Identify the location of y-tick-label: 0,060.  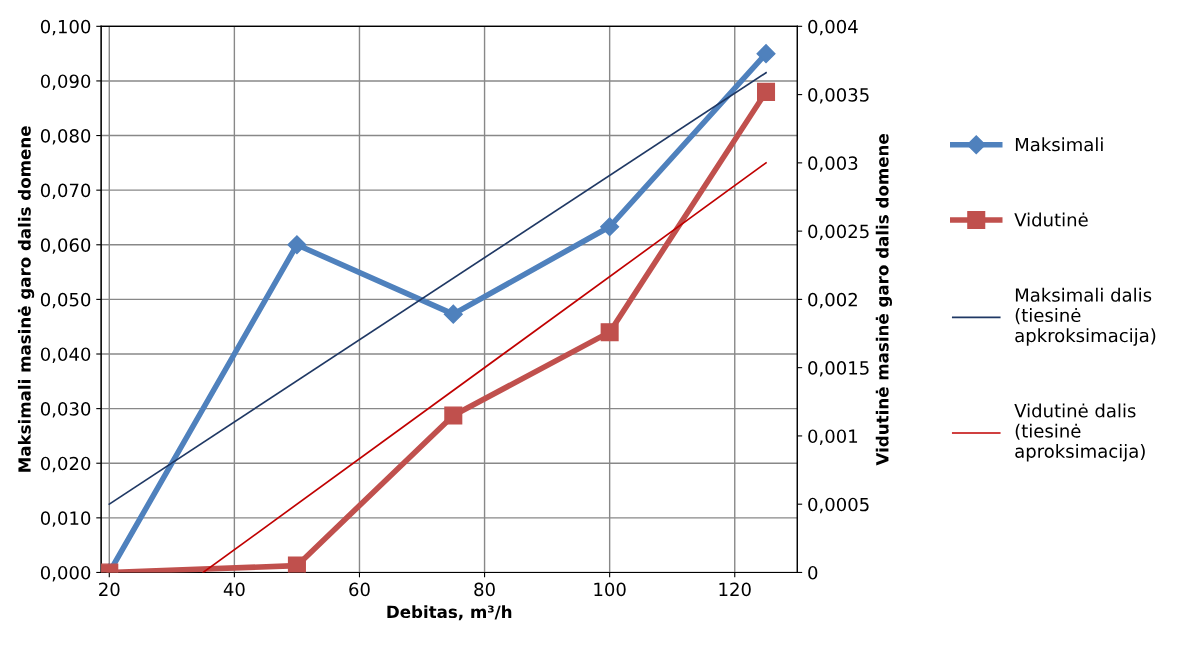
(65, 246).